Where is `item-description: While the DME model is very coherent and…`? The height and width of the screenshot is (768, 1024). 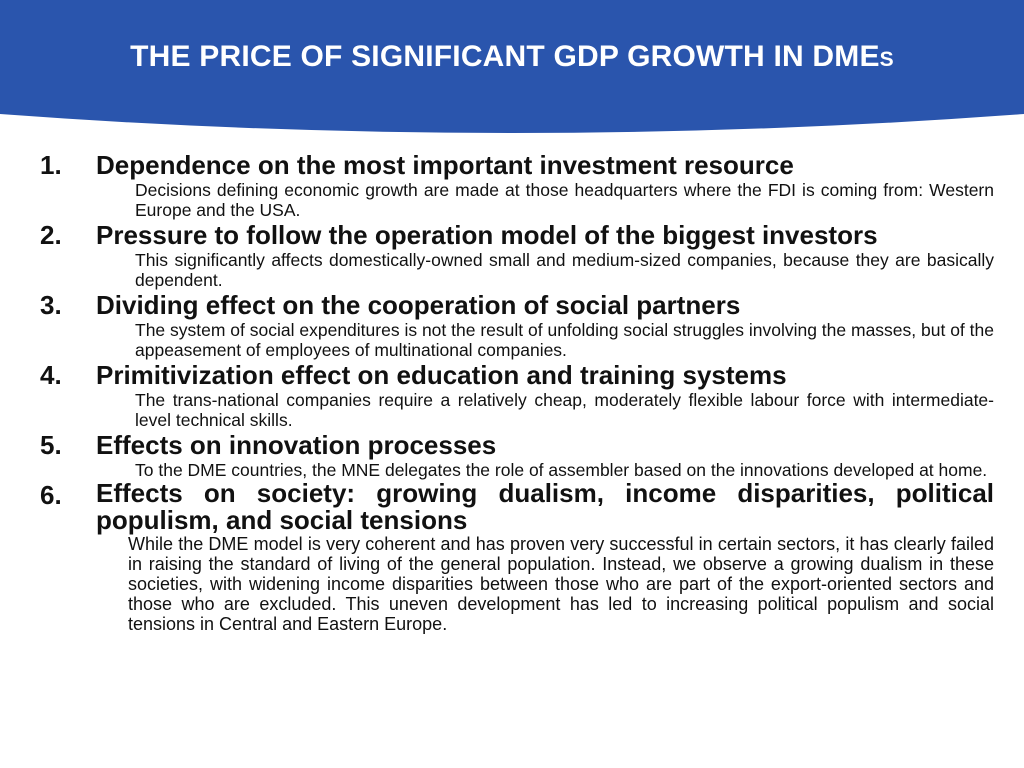 item-description: While the DME model is very coherent and… is located at coordinates (561, 584).